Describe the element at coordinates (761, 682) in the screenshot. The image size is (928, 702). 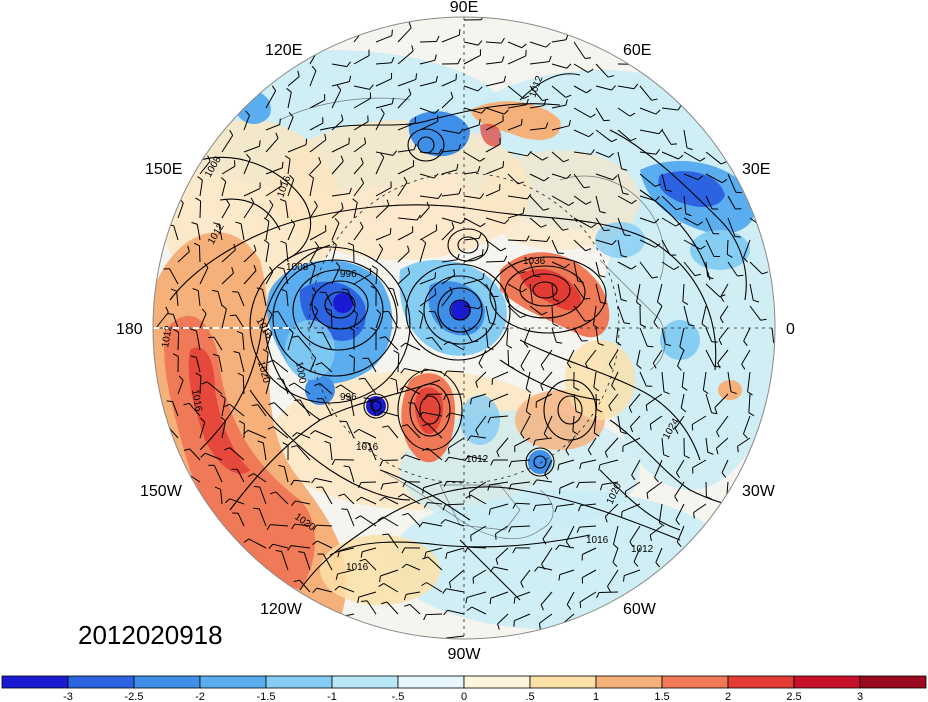
I see `colorbar-swatch` at that location.